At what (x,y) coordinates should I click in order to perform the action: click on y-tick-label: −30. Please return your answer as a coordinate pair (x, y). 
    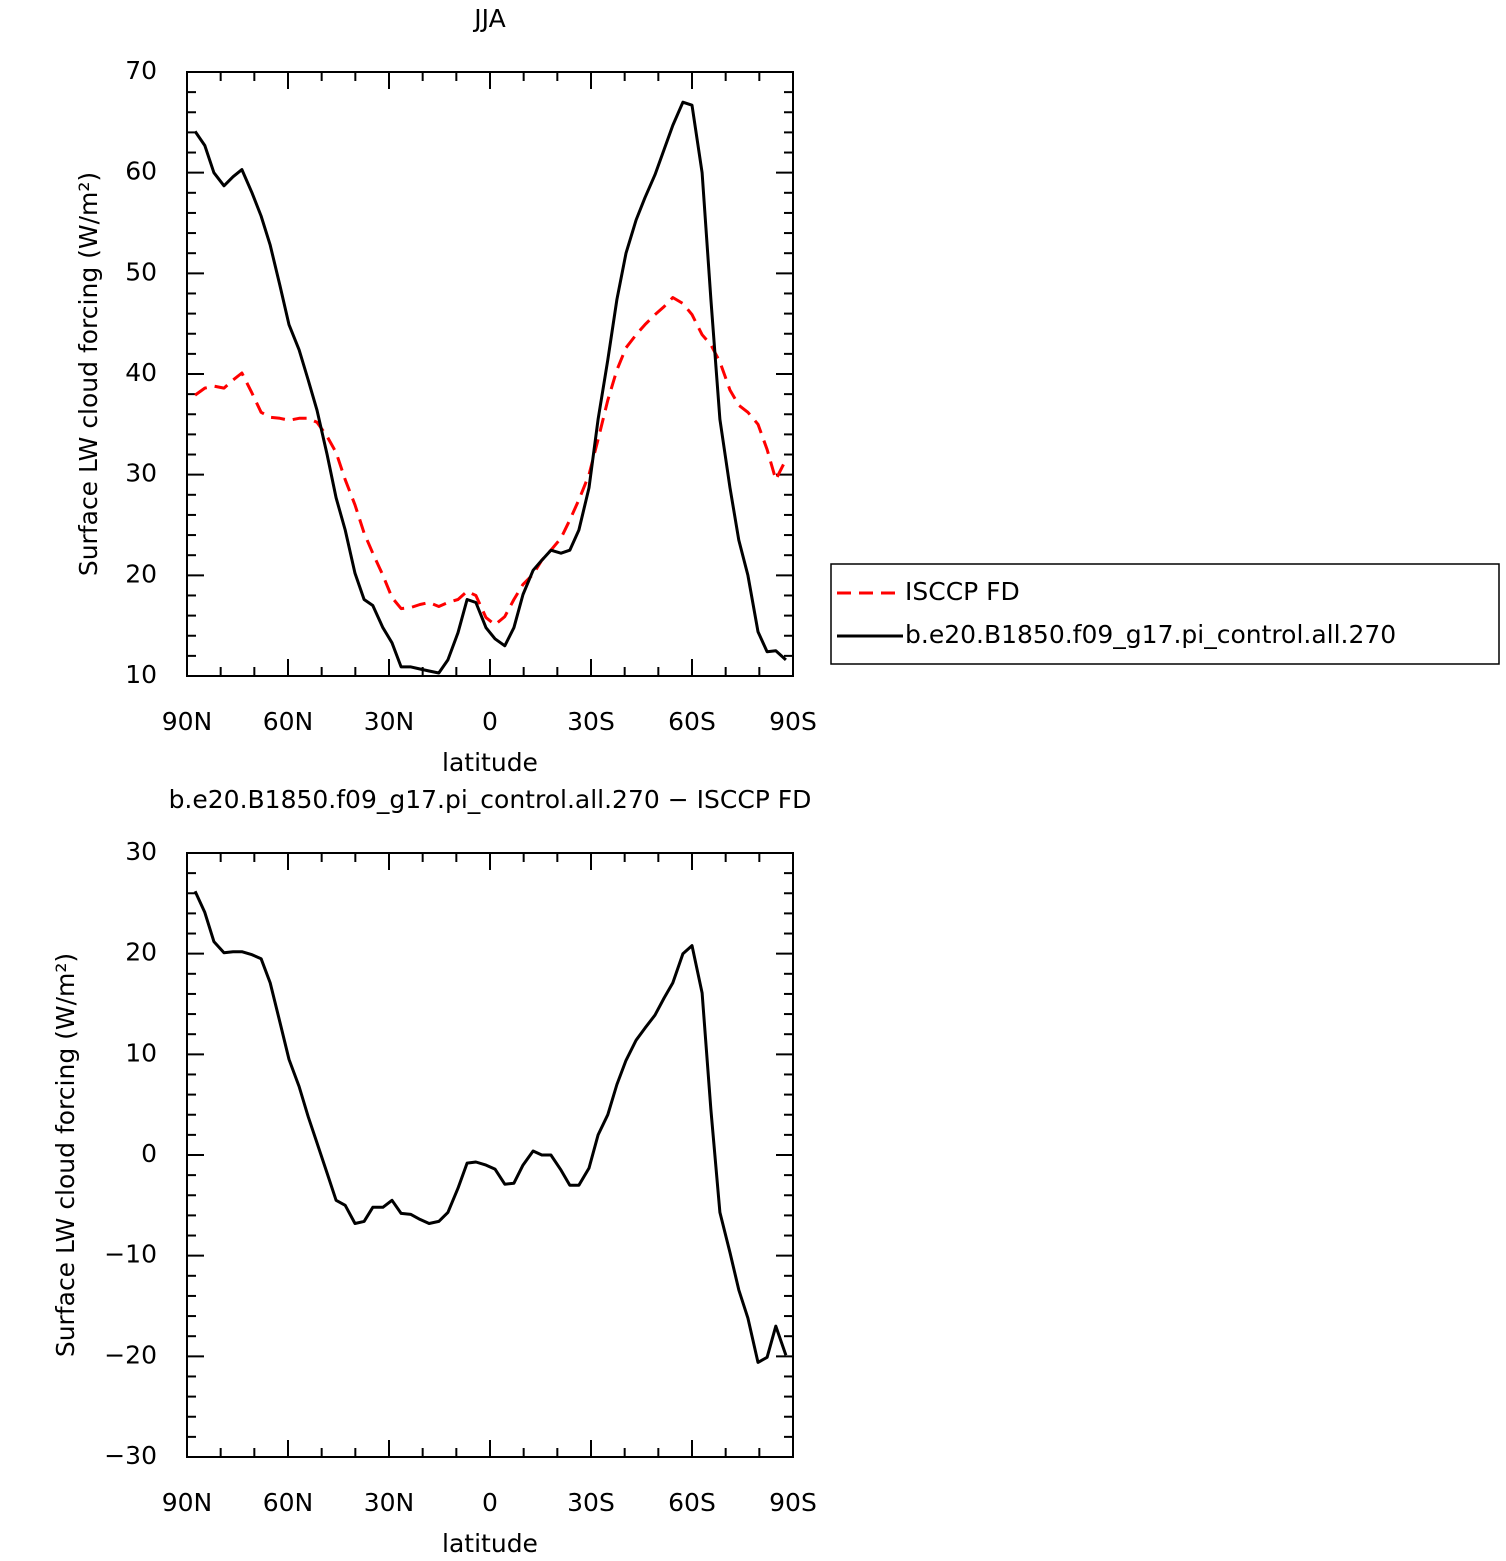
    Looking at the image, I should click on (130, 1455).